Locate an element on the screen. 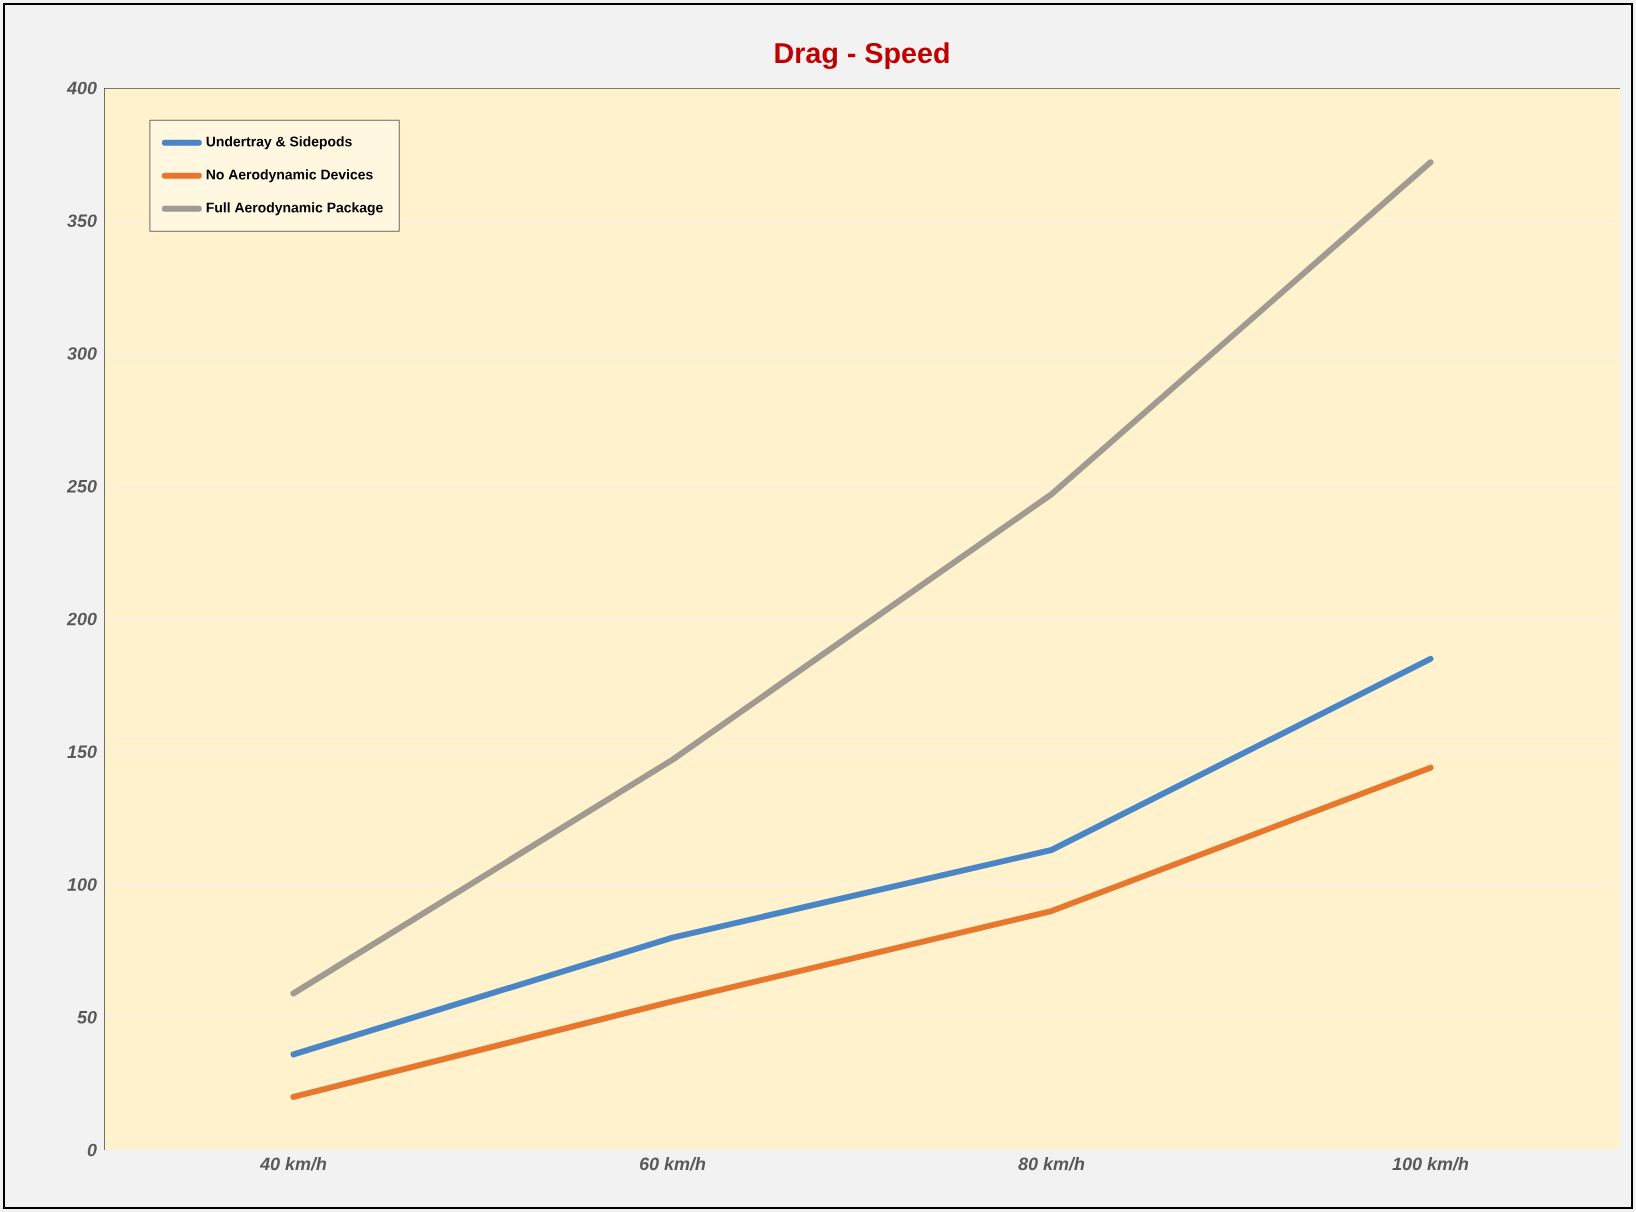 This screenshot has height=1212, width=1636. x-tick-label: 80 km/h is located at coordinates (1051, 1164).